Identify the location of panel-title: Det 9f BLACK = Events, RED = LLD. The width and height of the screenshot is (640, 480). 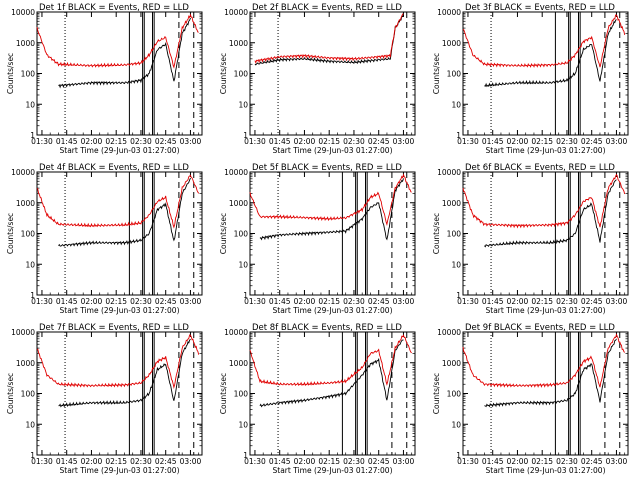
(540, 328).